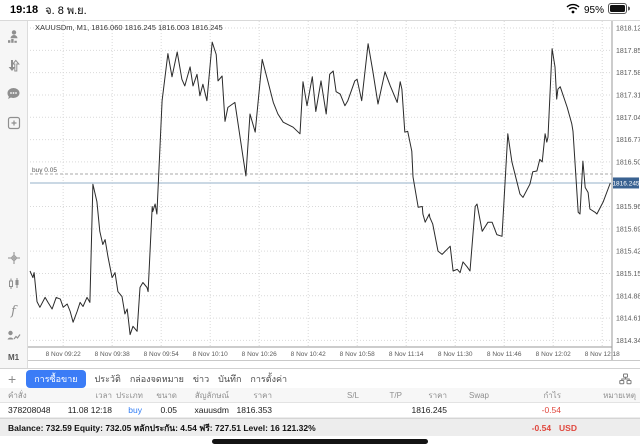  I want to click on svg-text: 8 Nov 09:22, so click(63, 354).